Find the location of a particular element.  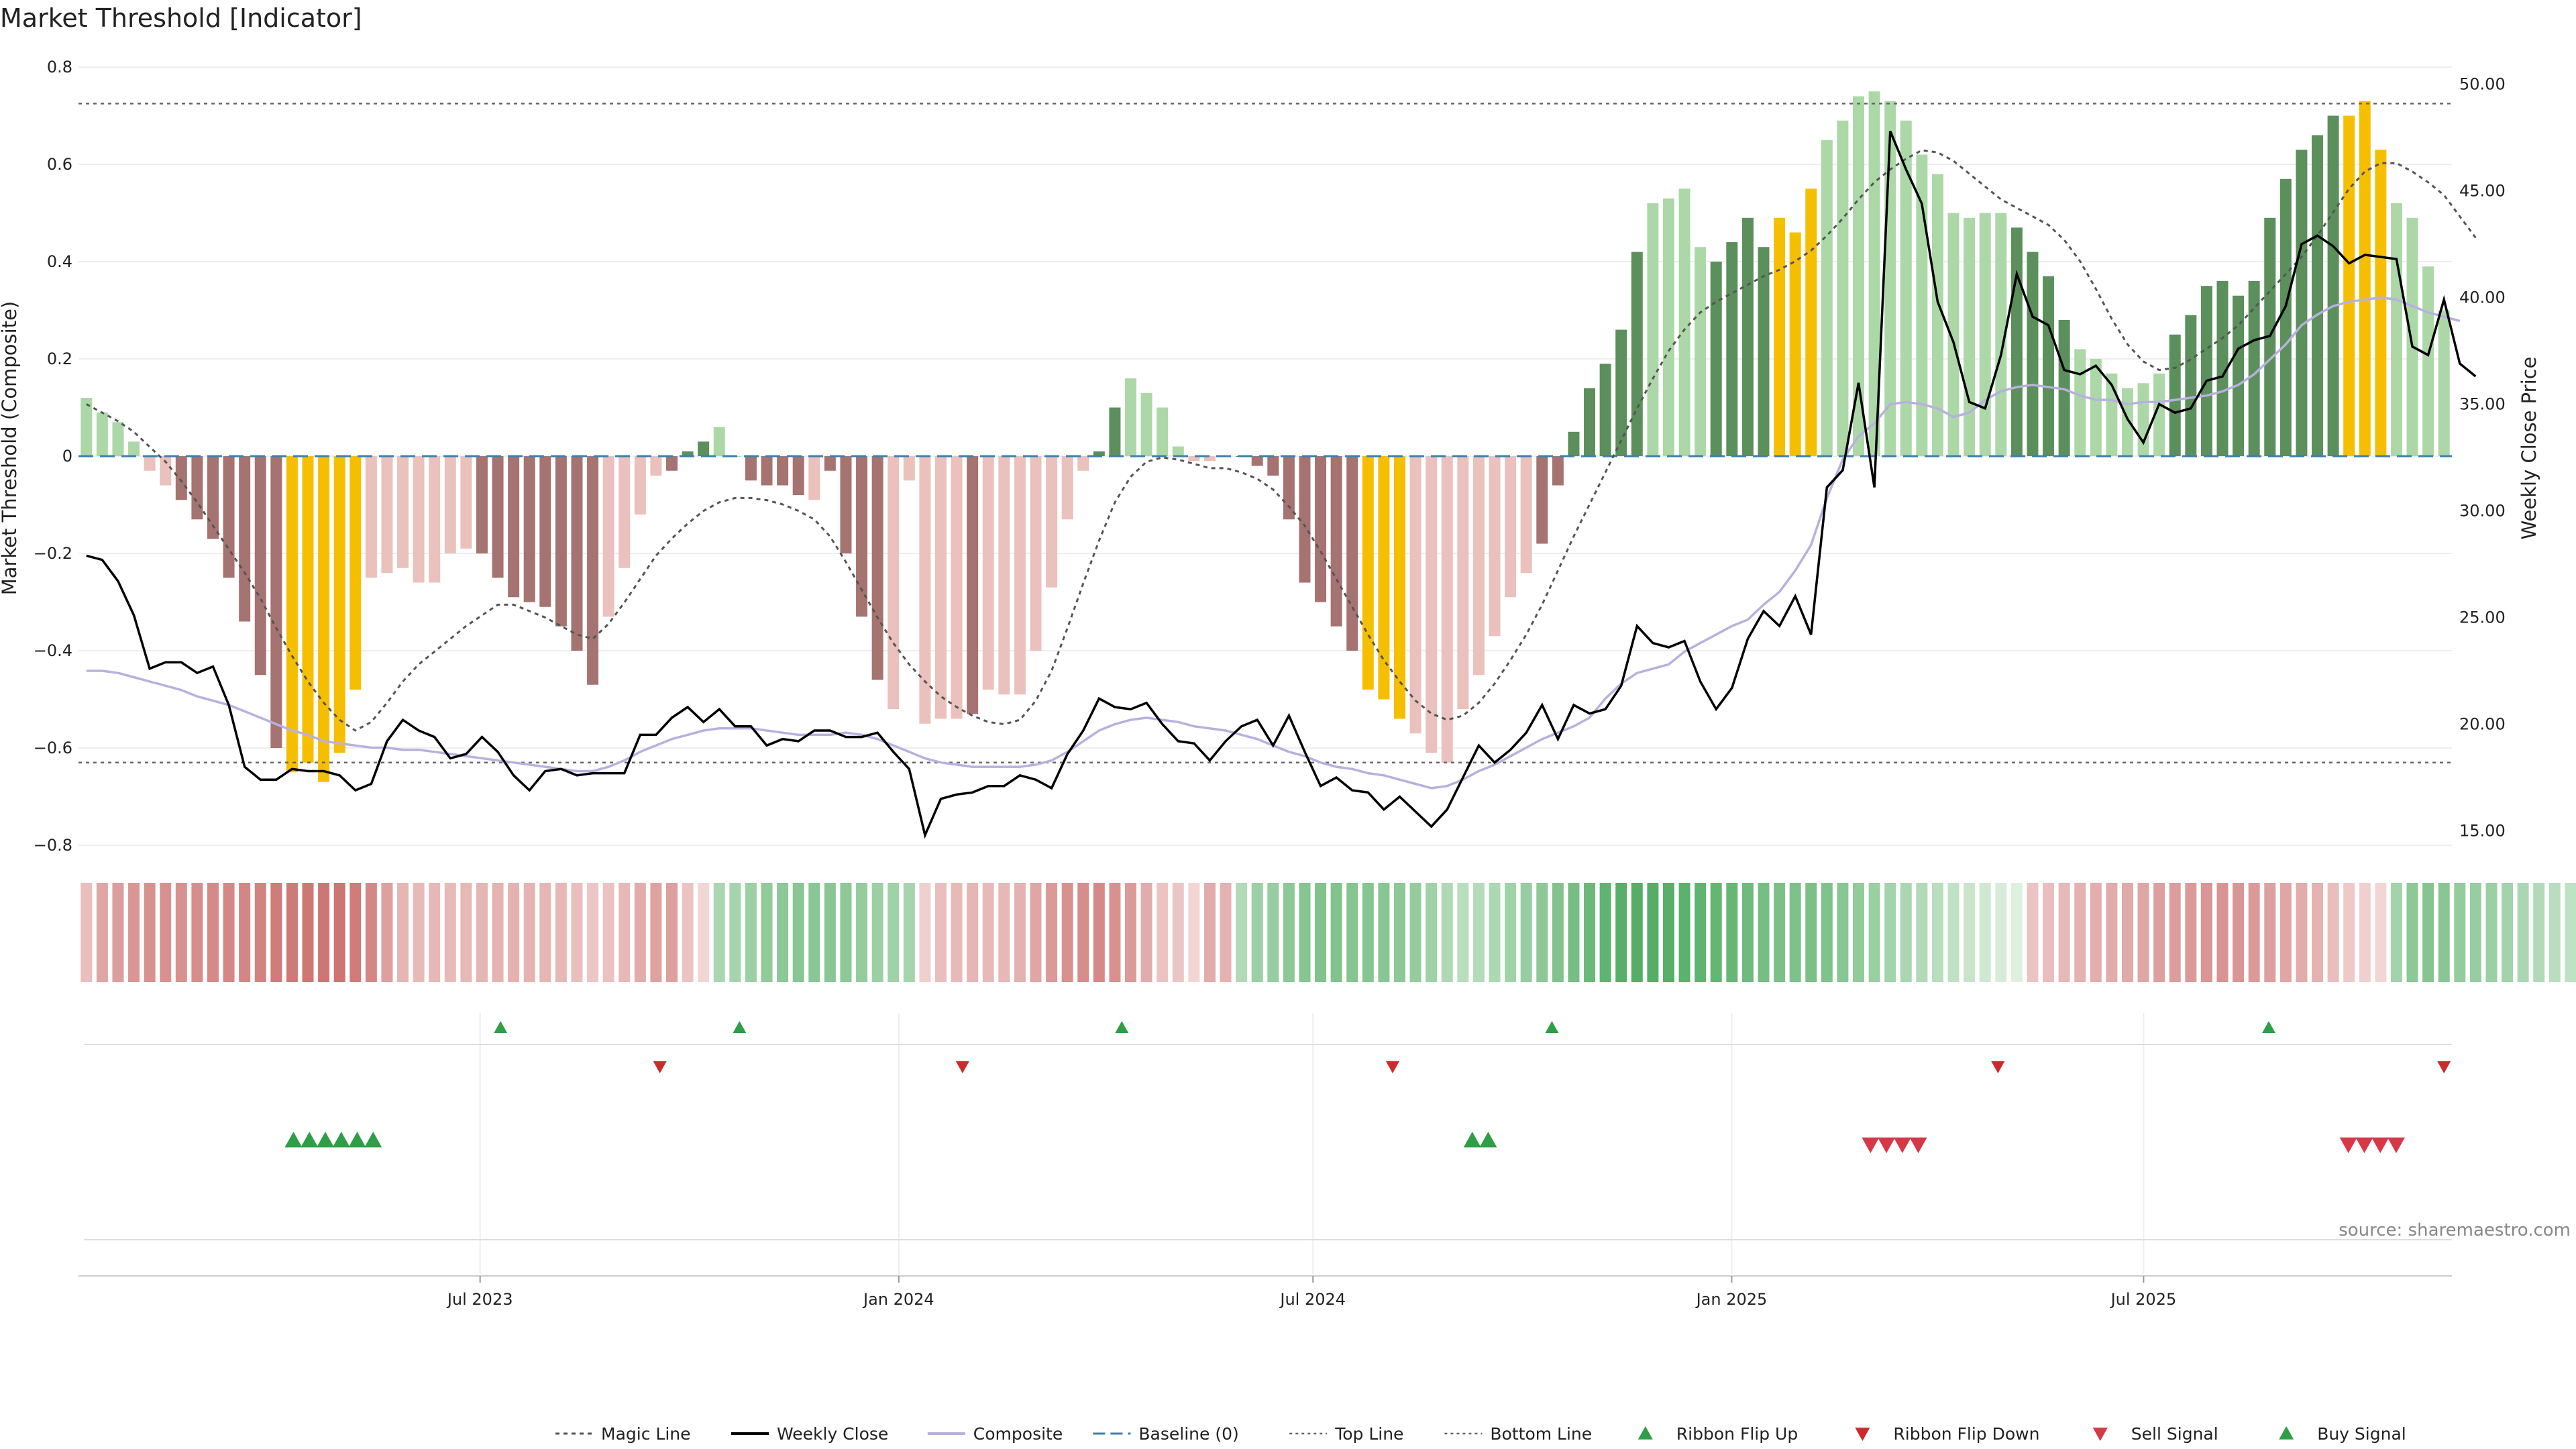

x-axis-ticks: Jul 2023 Jan 2024 Jul 2024 Jan 2025 Jul 2025 is located at coordinates (1265, 1292).